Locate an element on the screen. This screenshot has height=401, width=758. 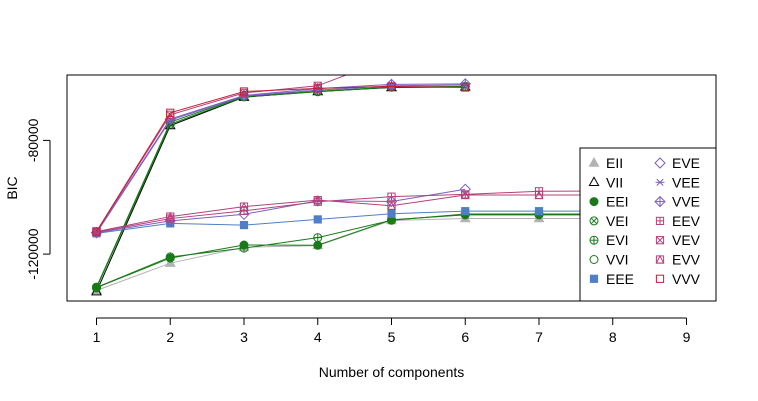
legend-label-evi: EVI is located at coordinates (617, 240).